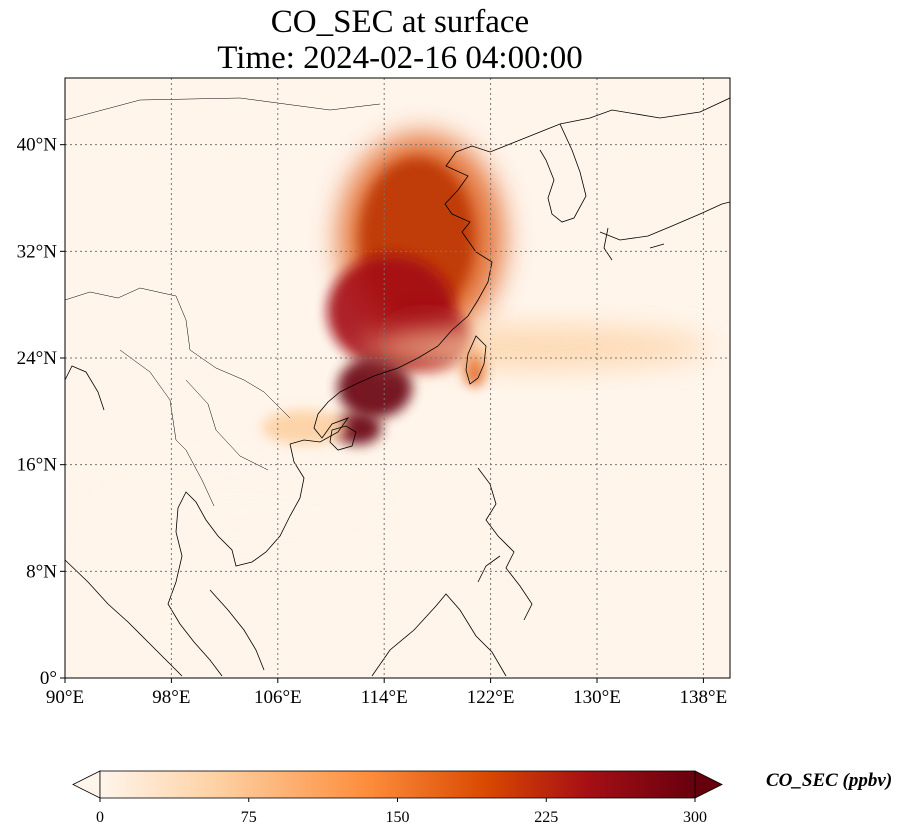 The width and height of the screenshot is (916, 836). What do you see at coordinates (400, 22) in the screenshot?
I see `title-line-1: CO_SEC at surface` at bounding box center [400, 22].